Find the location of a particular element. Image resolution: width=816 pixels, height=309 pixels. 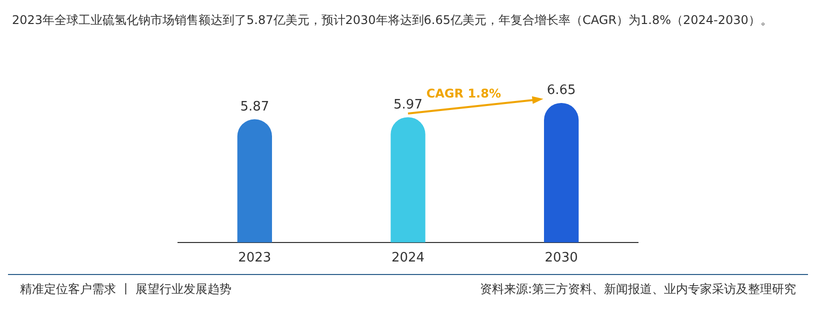

chart-title: 2023年全球工业硫氢化钠市场销售额达到了5.87亿美元，预计2030年将达到6.65亿美元，年复合增长率（CAGR）为1.8%（2024-2030）。 is located at coordinates (392, 20).